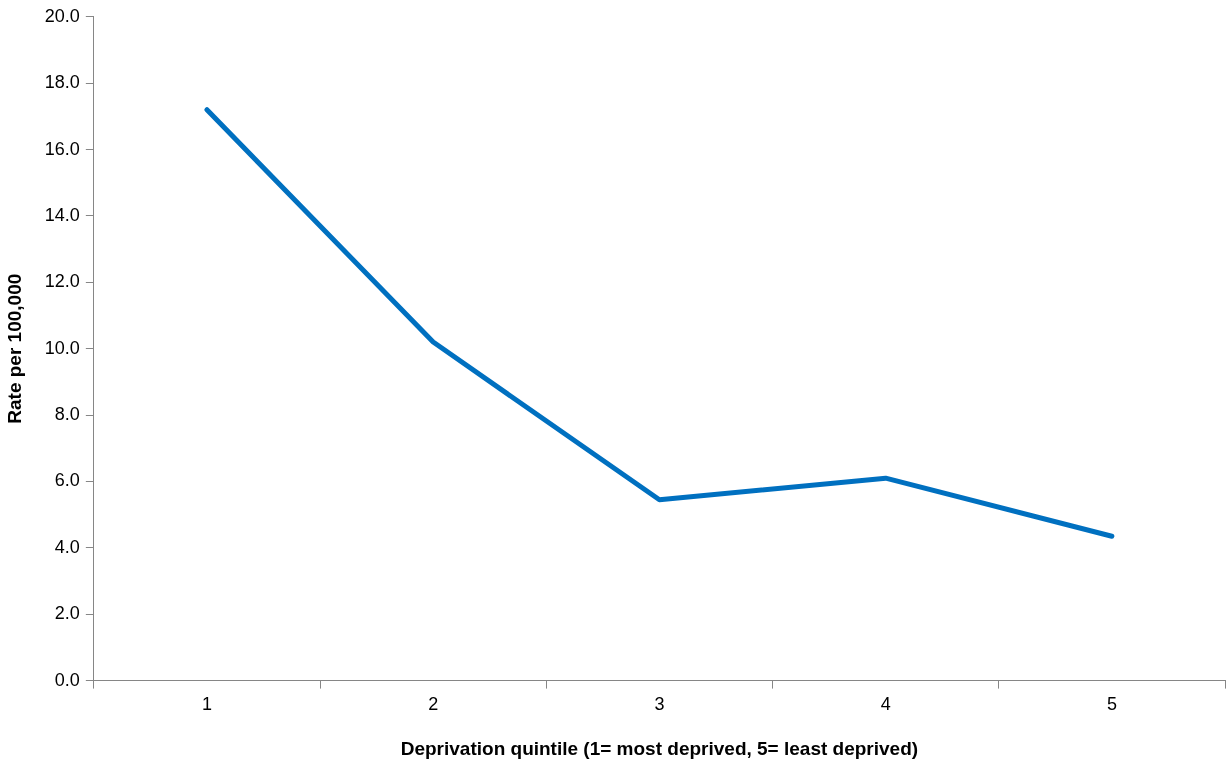  Describe the element at coordinates (62, 214) in the screenshot. I see `y-tick-label: 14.0` at that location.